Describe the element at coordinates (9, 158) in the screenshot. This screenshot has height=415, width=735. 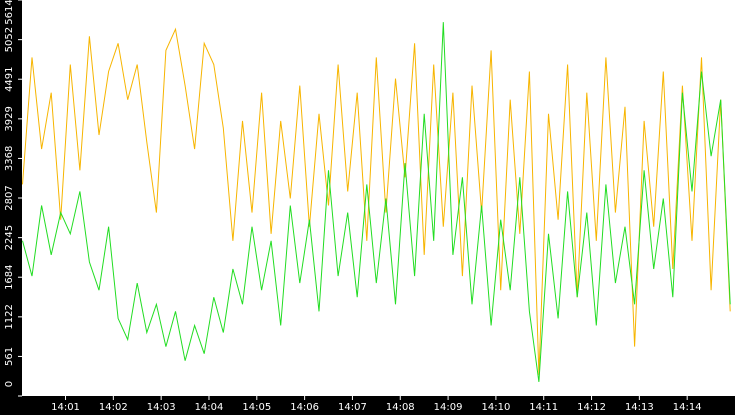
I see `y-tick-label: 3368` at that location.